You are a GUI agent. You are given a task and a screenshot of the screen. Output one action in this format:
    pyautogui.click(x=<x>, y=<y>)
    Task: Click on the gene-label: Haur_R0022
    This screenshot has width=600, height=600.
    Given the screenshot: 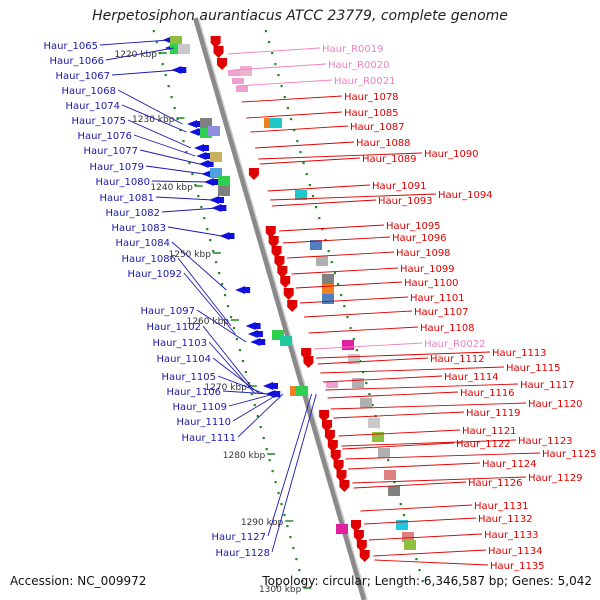 What is the action you would take?
    pyautogui.click(x=455, y=344)
    